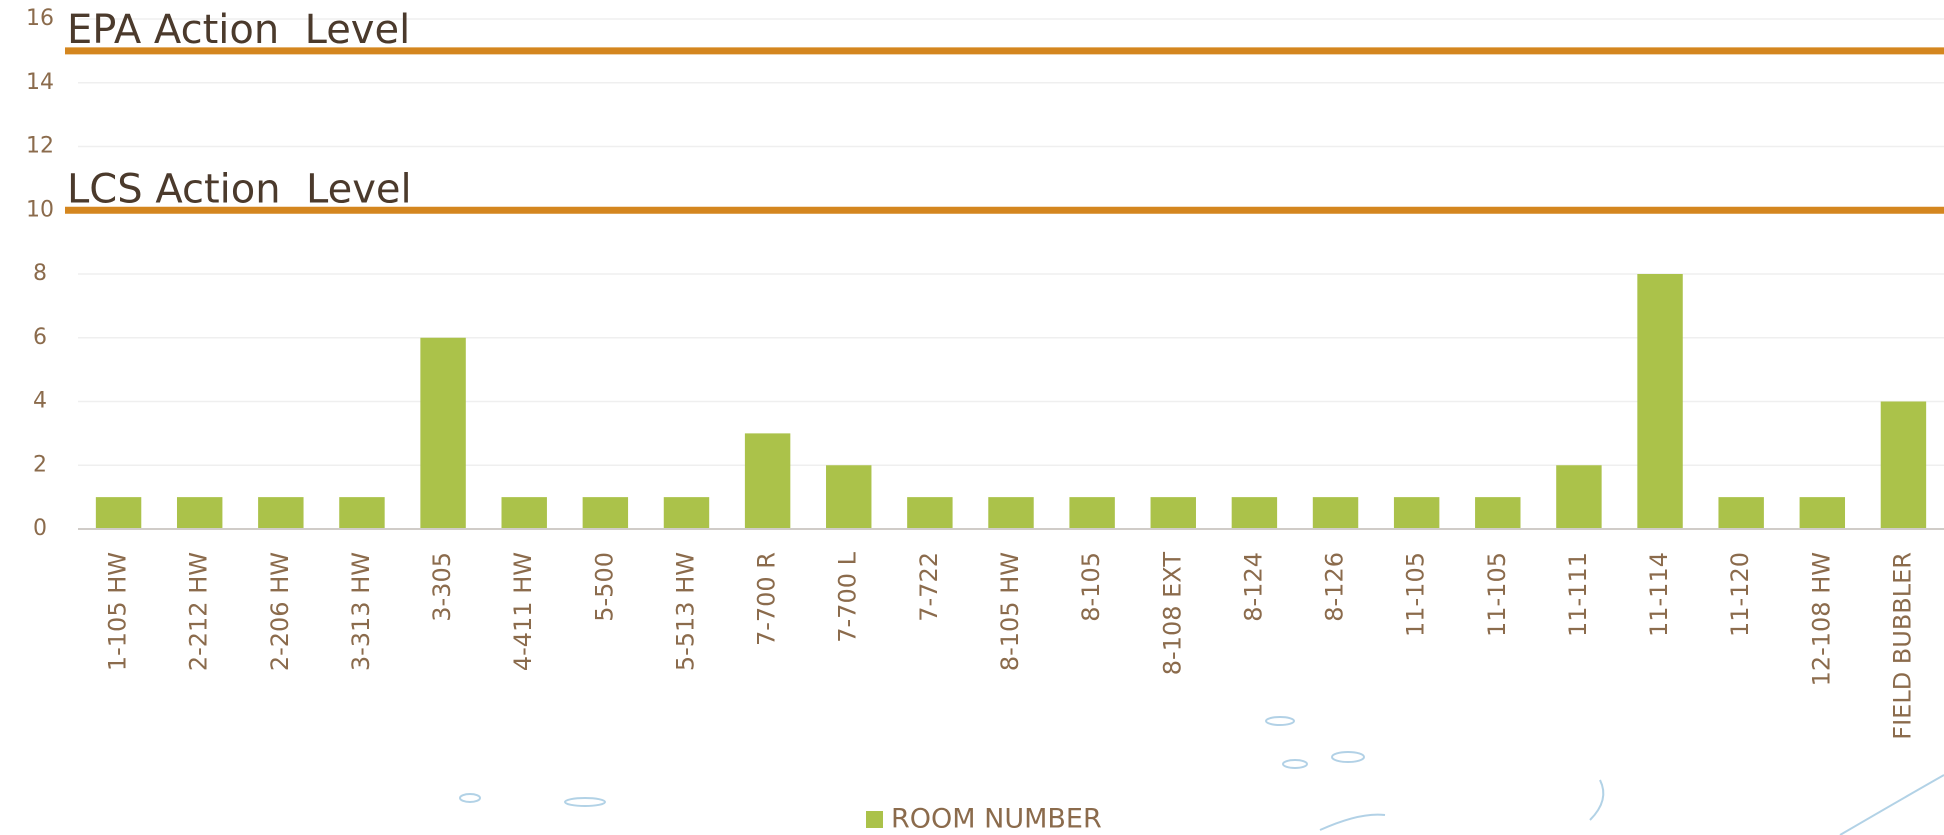 Image resolution: width=1944 pixels, height=835 pixels. I want to click on x-tick-label: 7-700 L, so click(848, 596).